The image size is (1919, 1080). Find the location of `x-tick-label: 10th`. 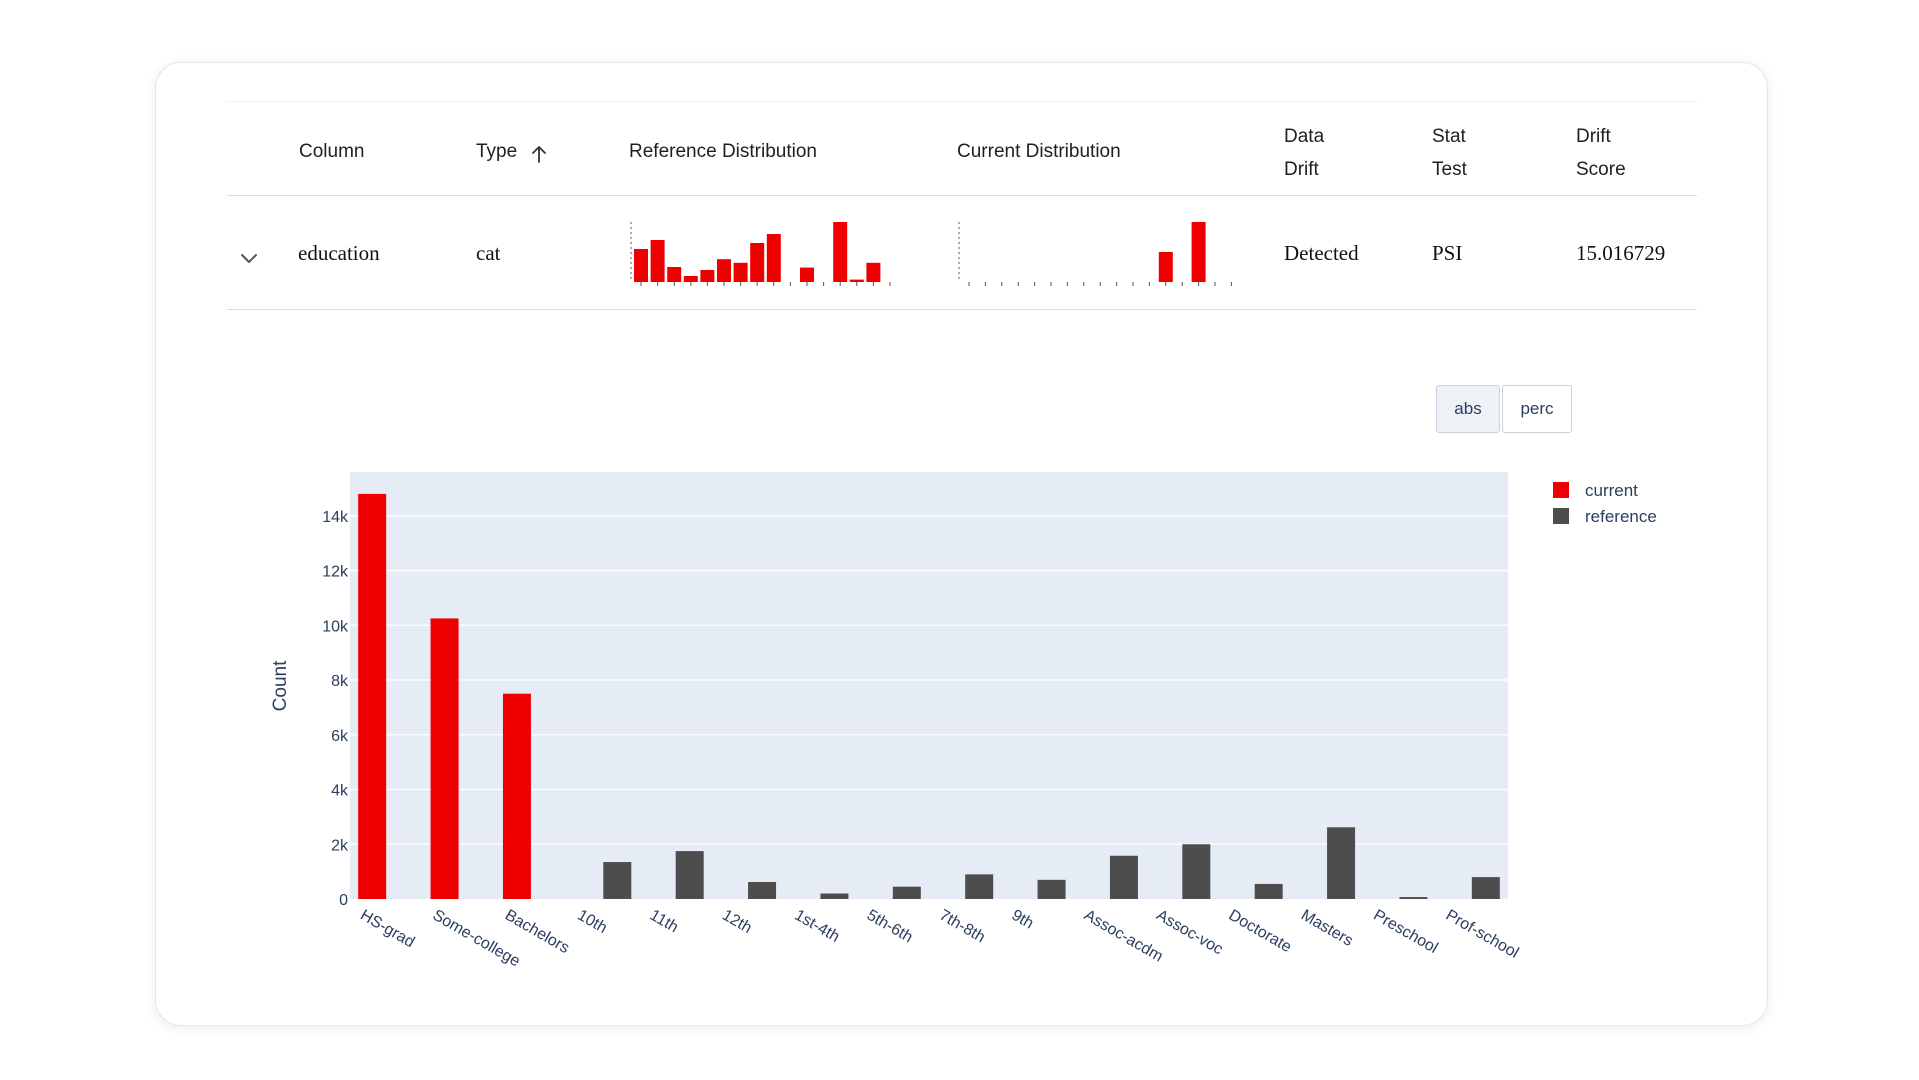

x-tick-label: 10th is located at coordinates (591, 922).